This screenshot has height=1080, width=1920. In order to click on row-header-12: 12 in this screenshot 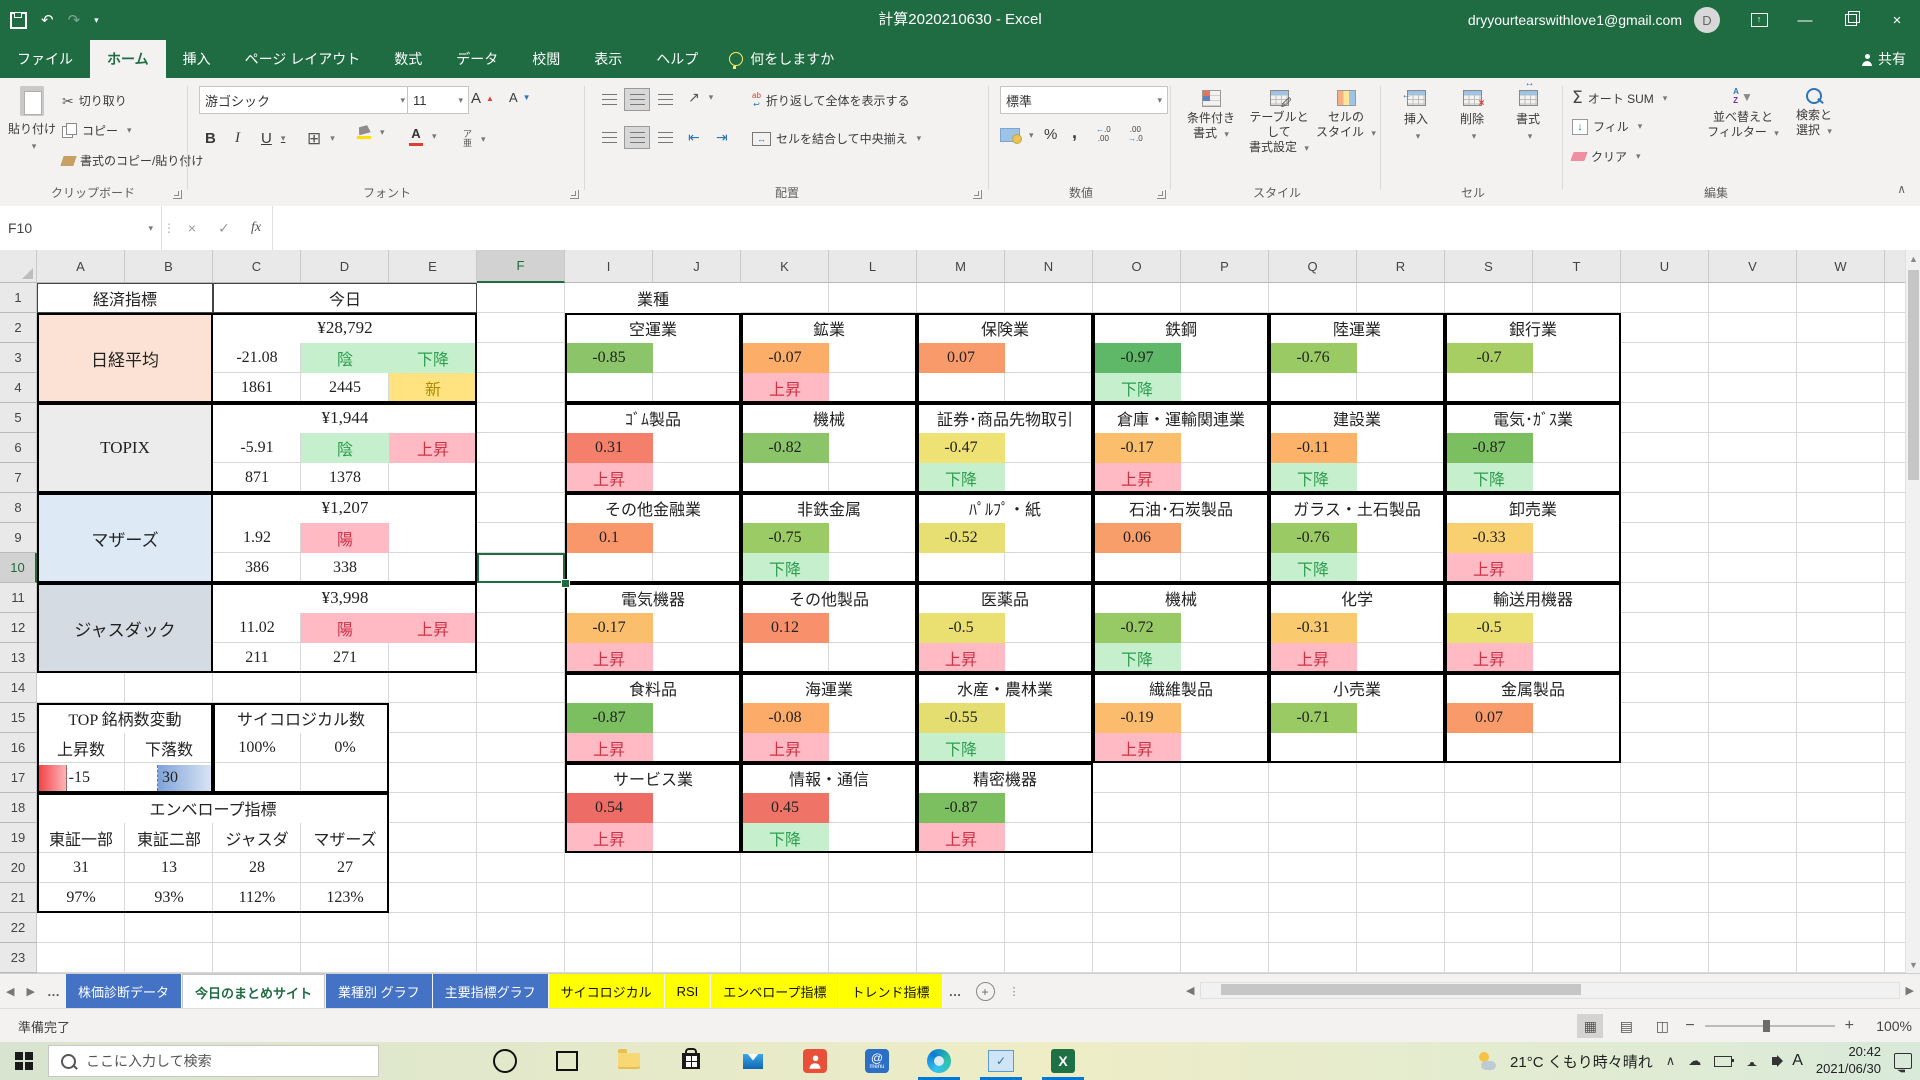, I will do `click(18, 628)`.